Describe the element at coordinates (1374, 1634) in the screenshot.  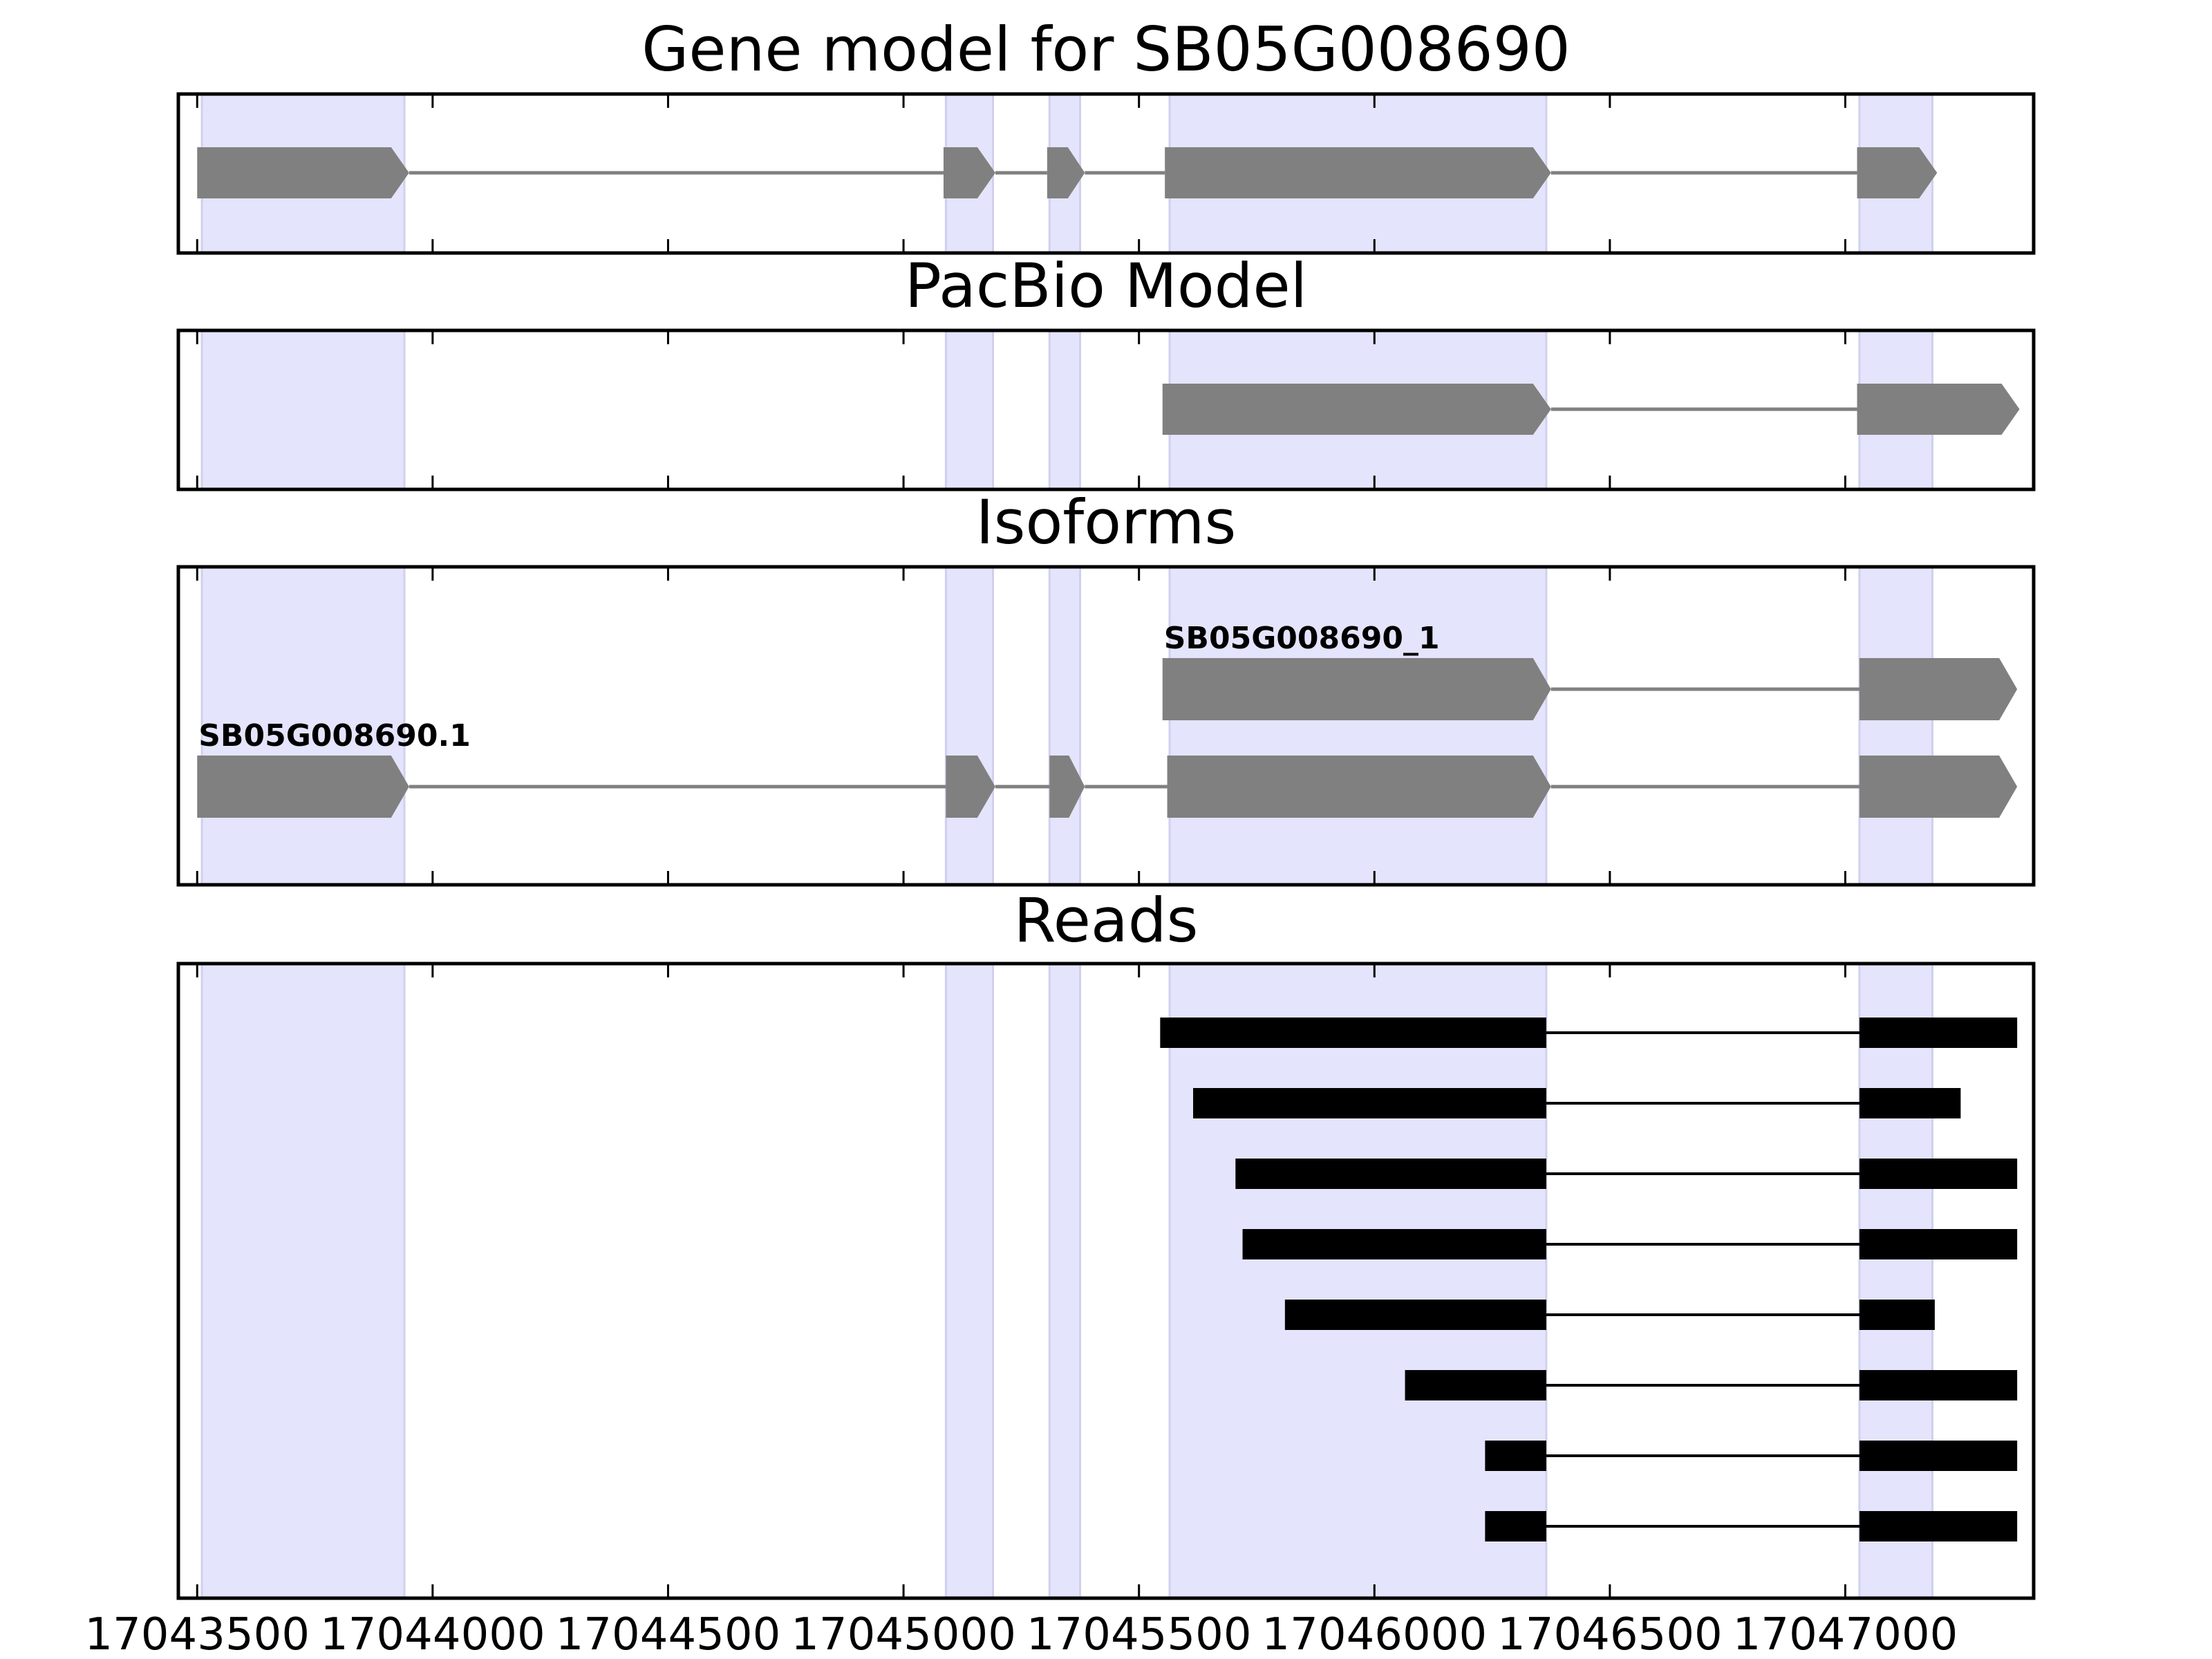
I see `x-tick-label: 17046000` at that location.